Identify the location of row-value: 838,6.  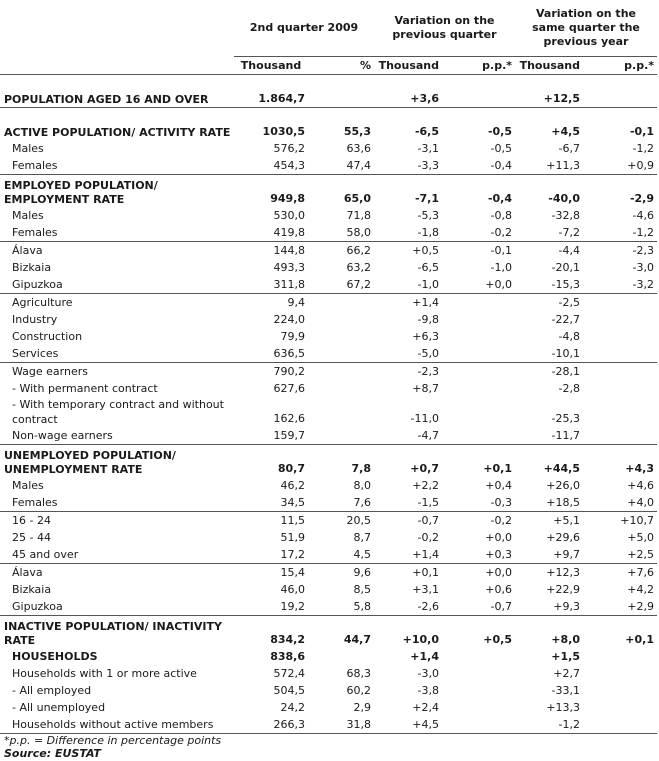
(287, 656).